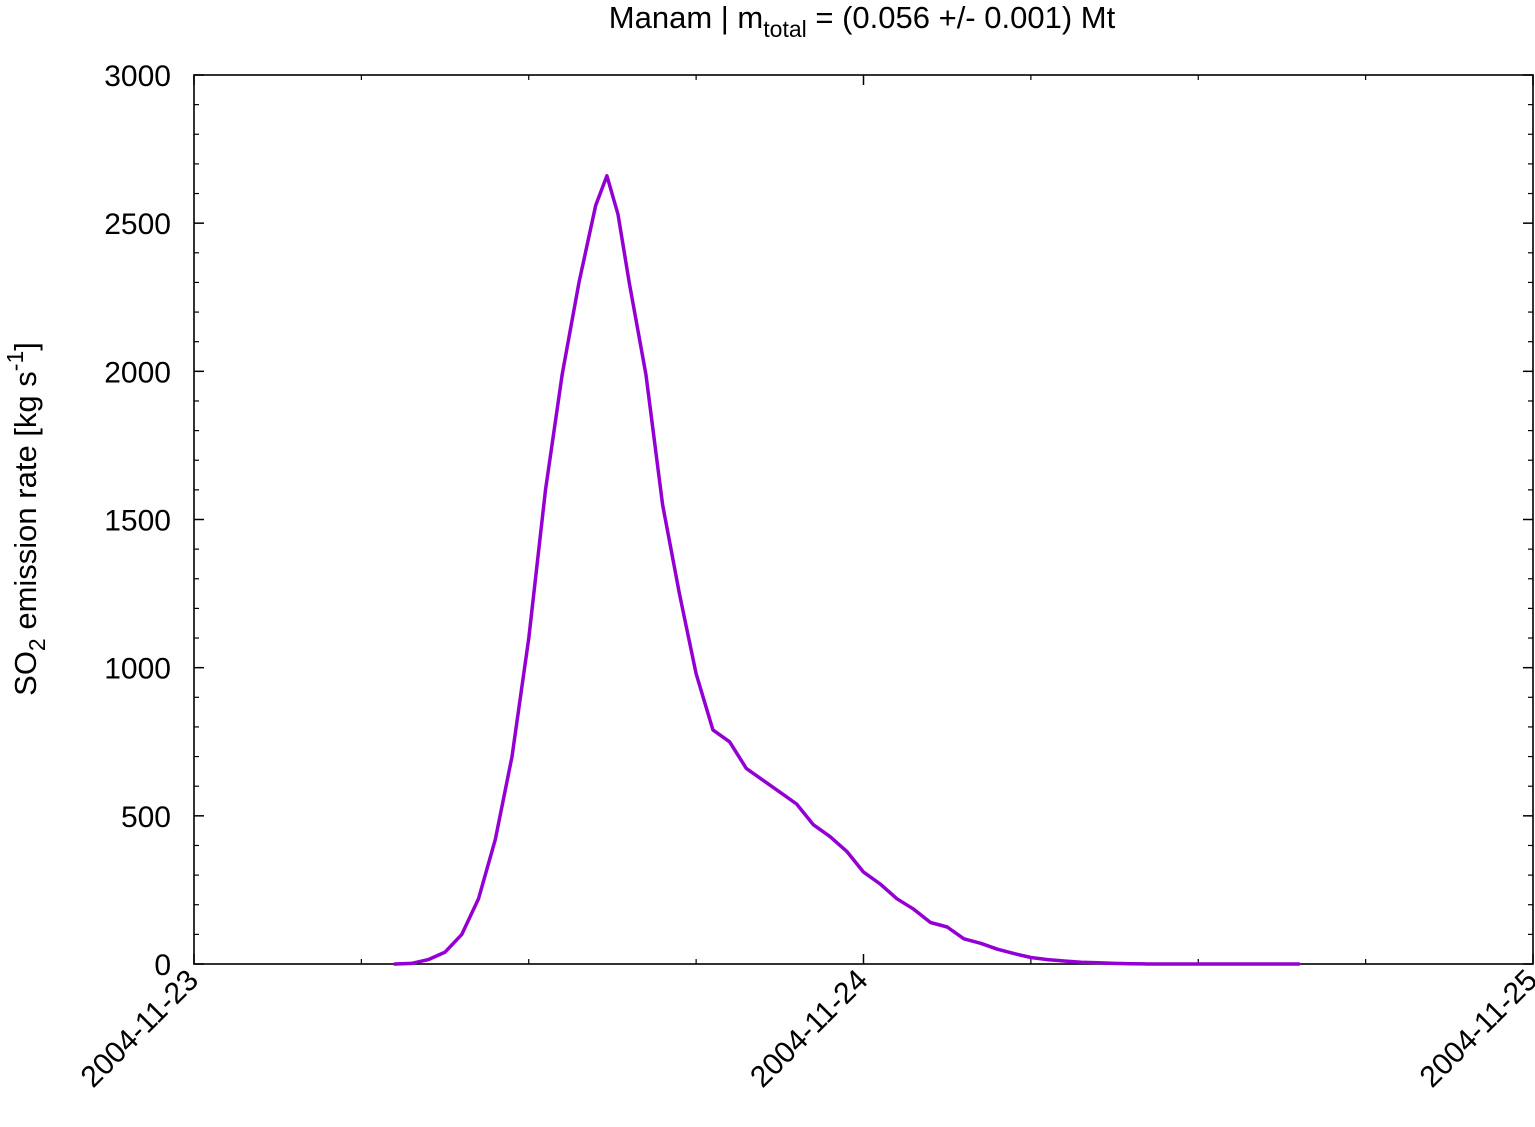 This screenshot has width=1535, height=1127. I want to click on y-axis-title-middle: emission rate [kg s, so click(25, 504).